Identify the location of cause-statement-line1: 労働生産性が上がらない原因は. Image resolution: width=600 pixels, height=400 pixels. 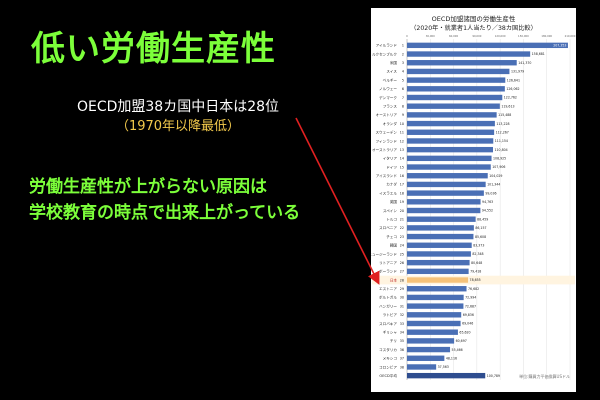
(148, 187).